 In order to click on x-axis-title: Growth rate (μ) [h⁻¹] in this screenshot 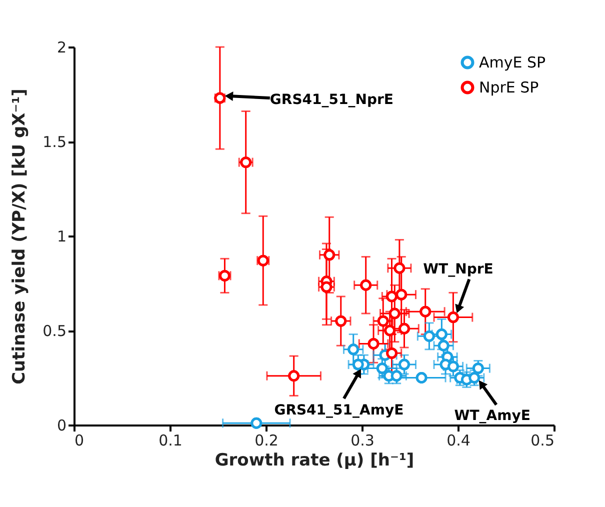, I will do `click(314, 460)`.